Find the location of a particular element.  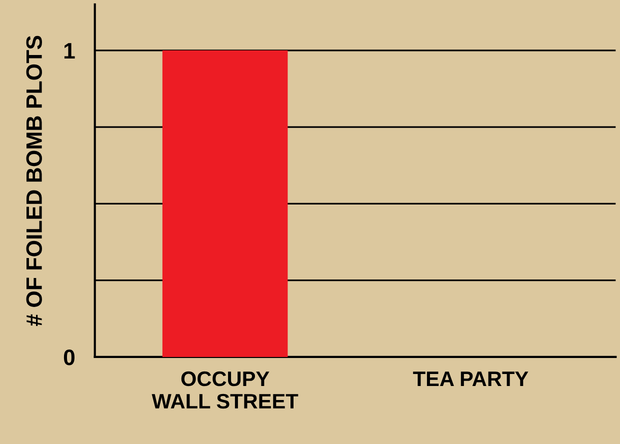

y-tick-label: 1 is located at coordinates (69, 50).